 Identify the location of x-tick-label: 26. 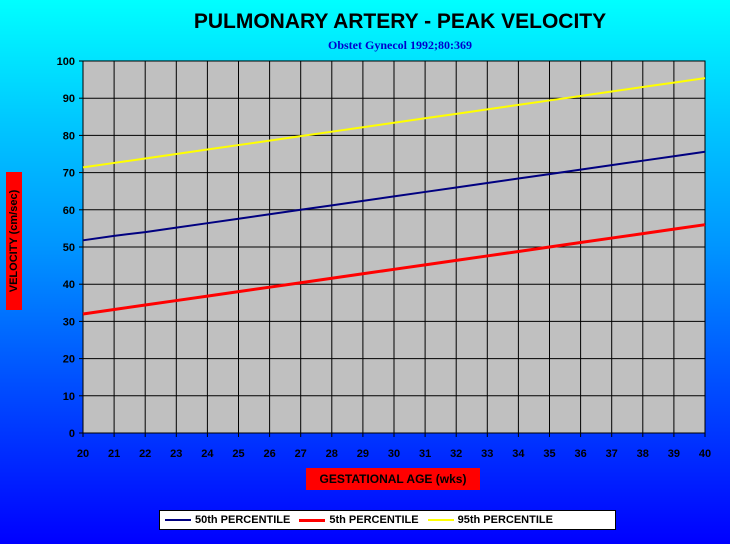
(269, 454).